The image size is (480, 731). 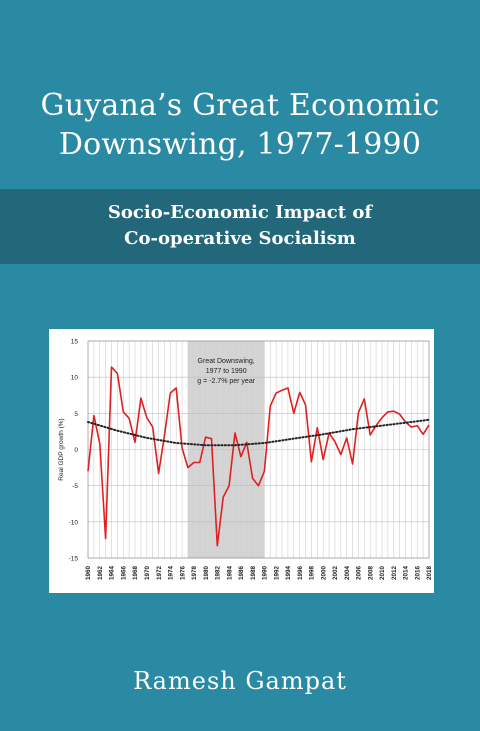 I want to click on y-tick-label: 15, so click(x=75, y=342).